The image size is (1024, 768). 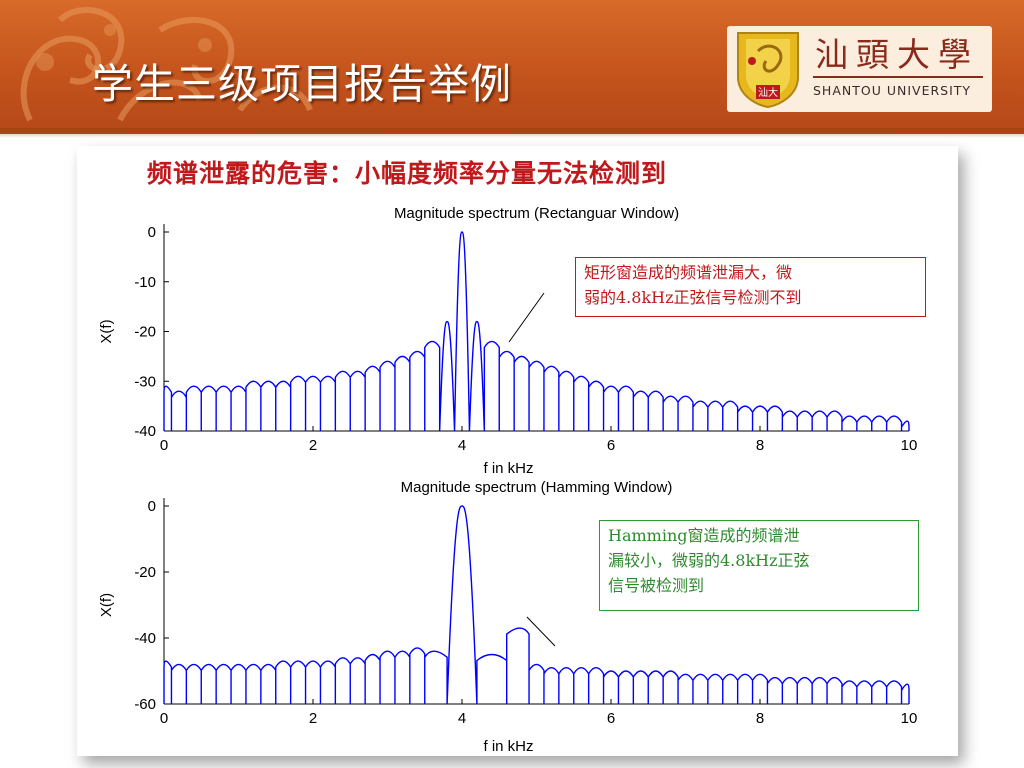 I want to click on slide-heading: 频谱泄露的危害：小幅度频率分量无法检测到, so click(x=407, y=173).